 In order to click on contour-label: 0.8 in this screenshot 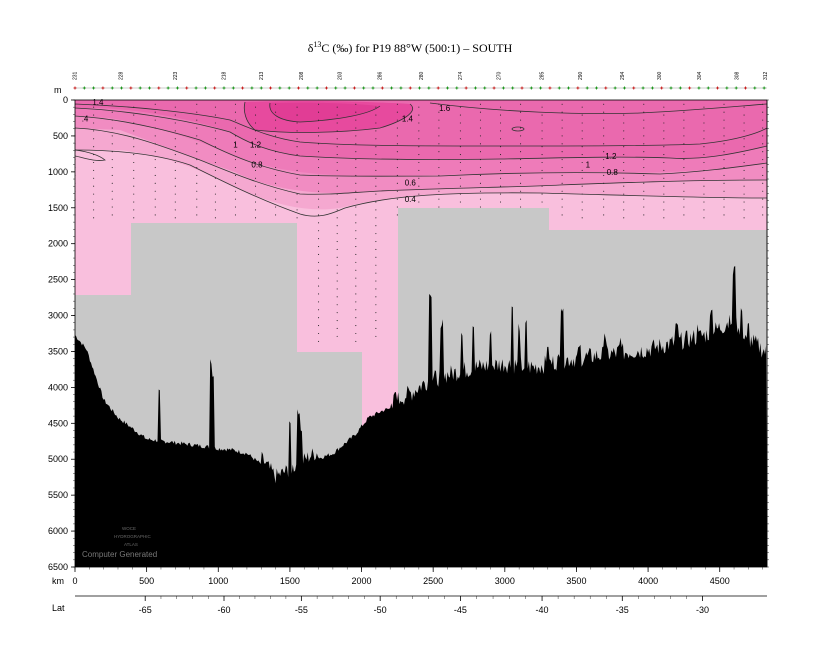, I will do `click(613, 172)`.